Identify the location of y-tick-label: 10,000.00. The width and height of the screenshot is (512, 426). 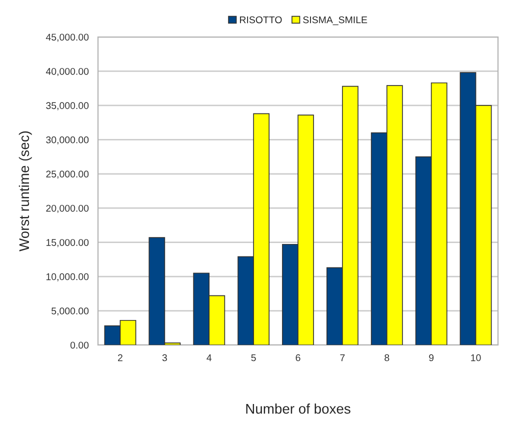
(67, 277).